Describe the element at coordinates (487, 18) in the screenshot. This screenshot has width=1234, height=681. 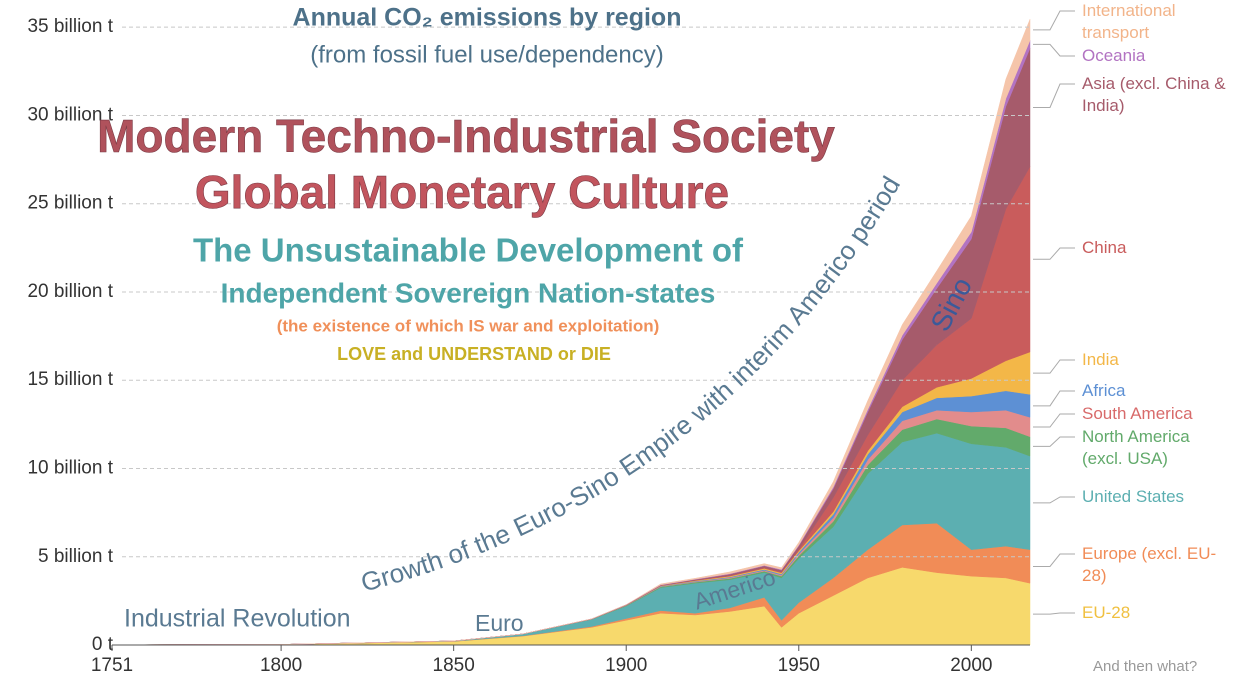
I see `chart-title: Annual CO₂ emissions by region` at that location.